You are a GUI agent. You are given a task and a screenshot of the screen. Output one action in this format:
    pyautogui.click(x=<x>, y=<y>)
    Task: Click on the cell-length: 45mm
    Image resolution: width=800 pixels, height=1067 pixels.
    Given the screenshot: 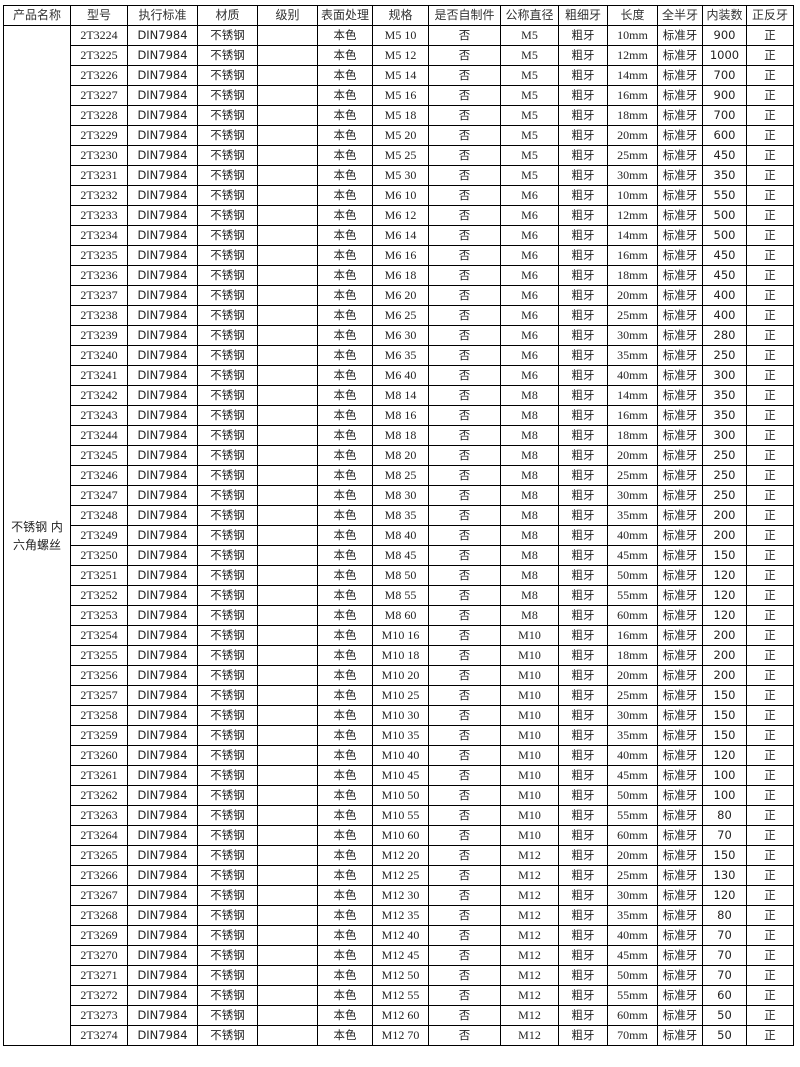 What is the action you would take?
    pyautogui.click(x=632, y=955)
    